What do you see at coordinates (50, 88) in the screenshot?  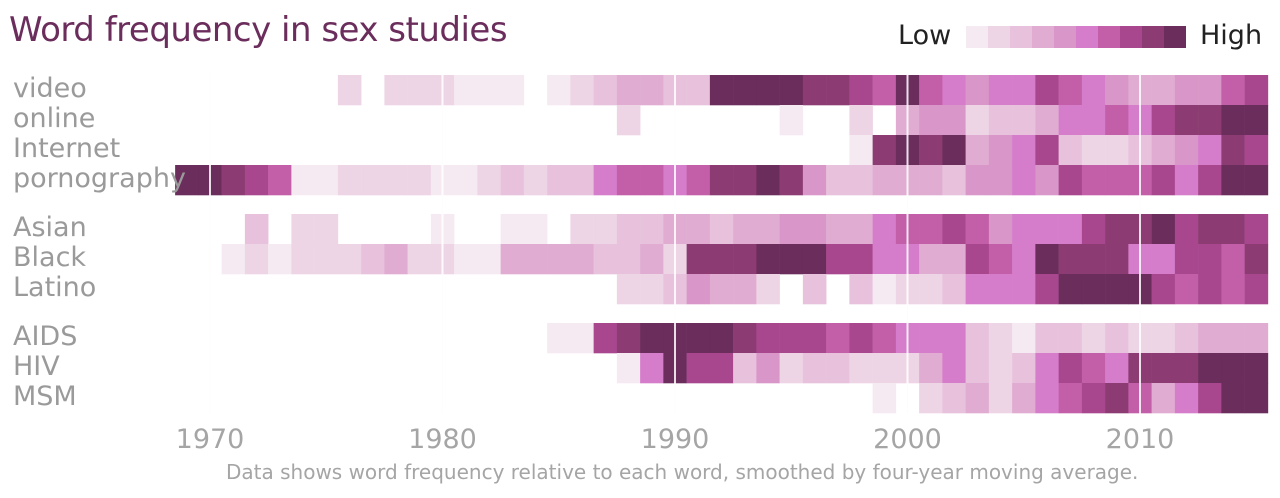 I see `row-label-video: video` at bounding box center [50, 88].